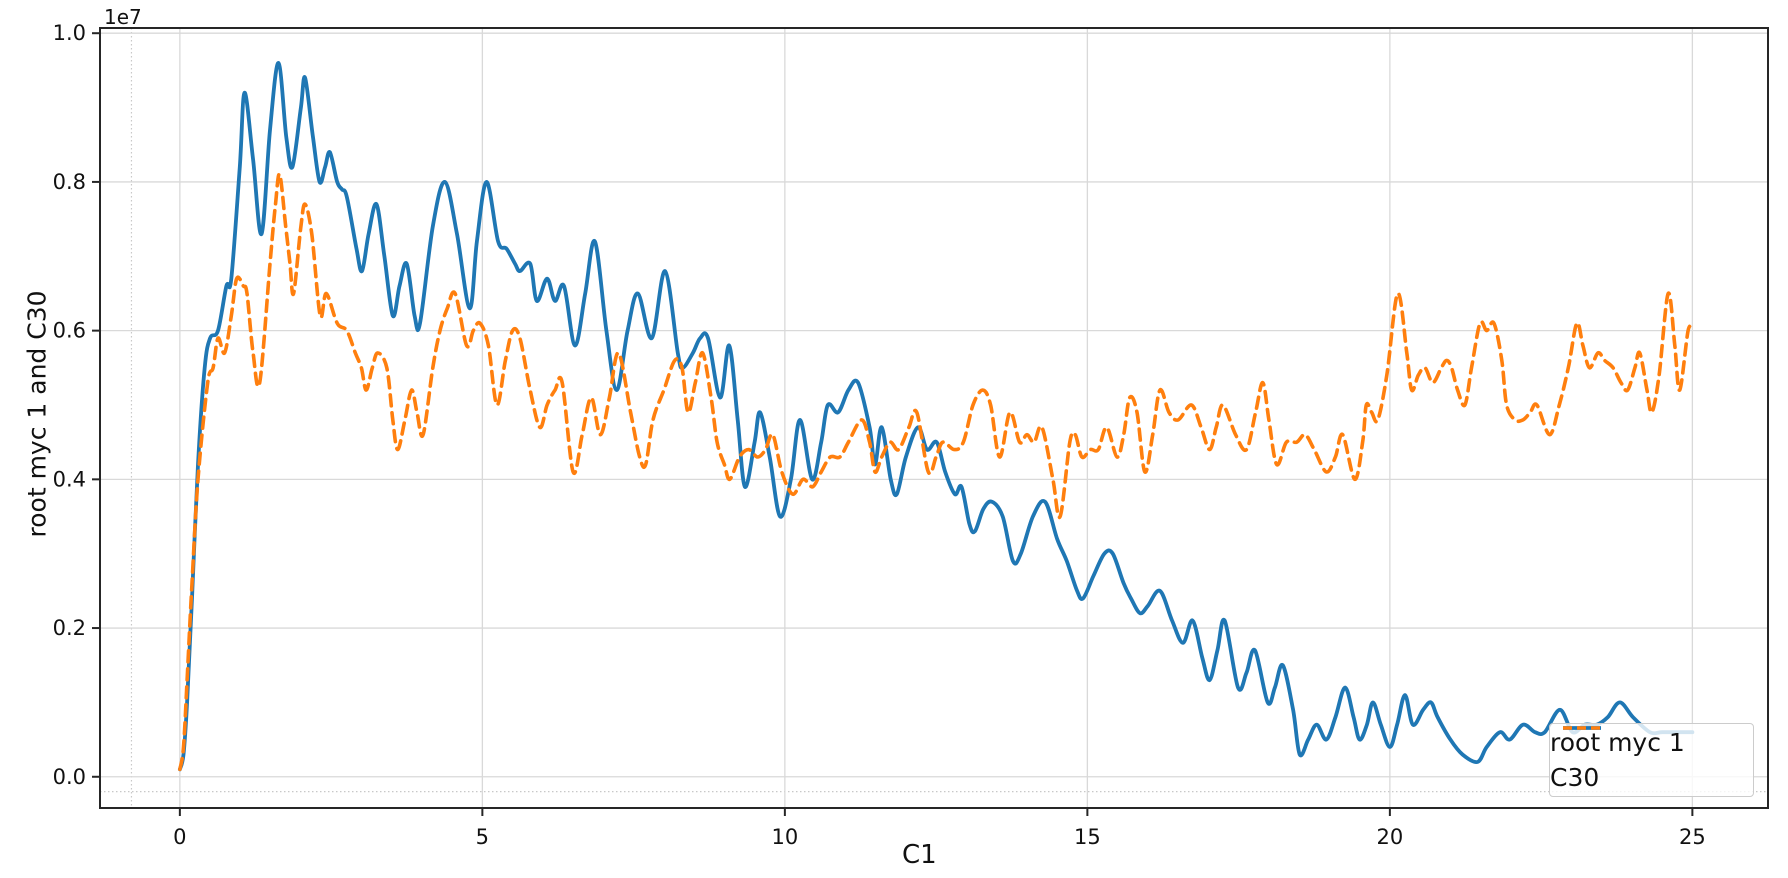 The width and height of the screenshot is (1788, 878). I want to click on x-tick-label: 5, so click(482, 837).